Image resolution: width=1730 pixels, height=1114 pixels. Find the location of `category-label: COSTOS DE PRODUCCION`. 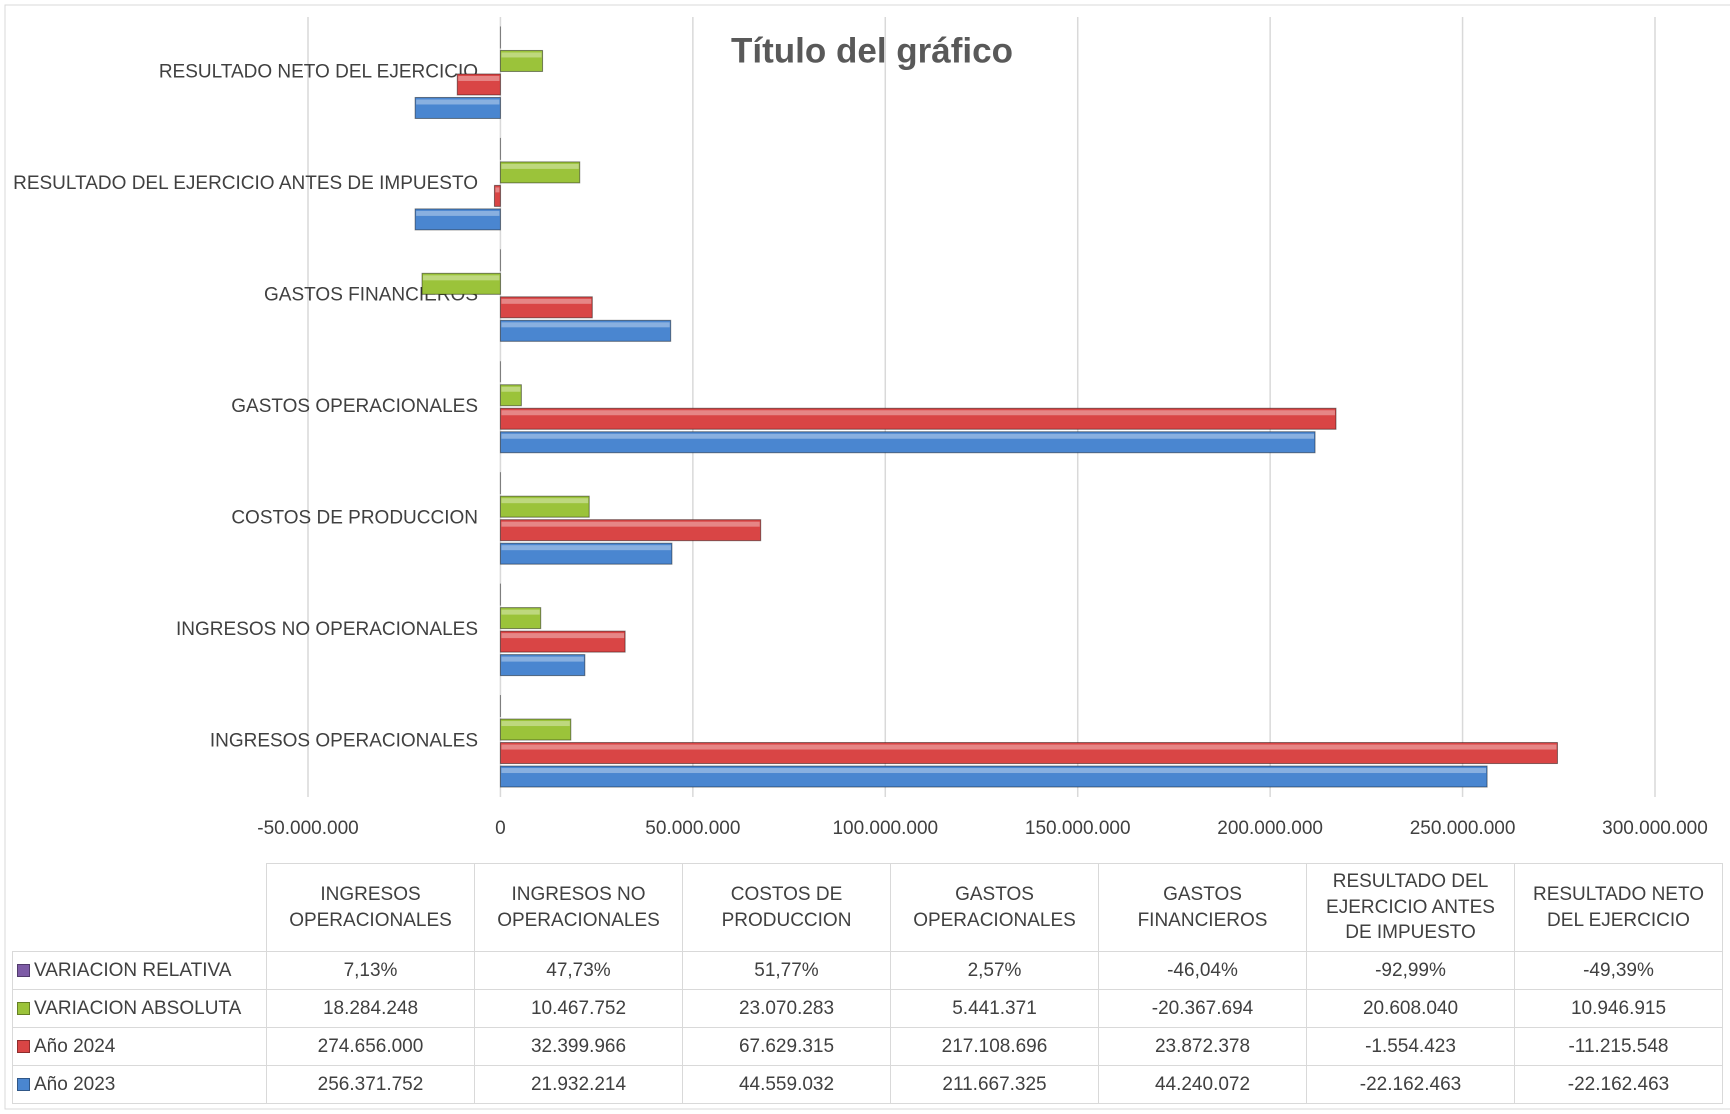

category-label: COSTOS DE PRODUCCION is located at coordinates (354, 517).